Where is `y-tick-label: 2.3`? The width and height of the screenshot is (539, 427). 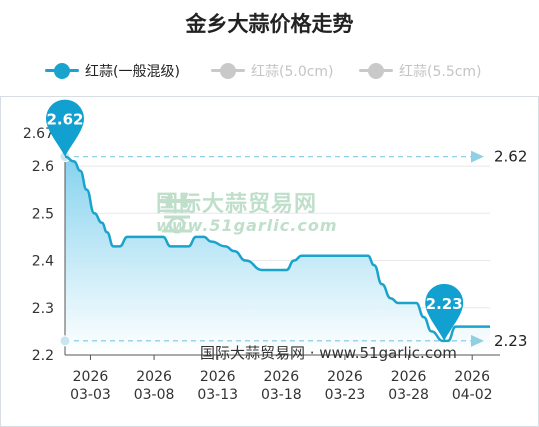 y-tick-label: 2.3 is located at coordinates (43, 309).